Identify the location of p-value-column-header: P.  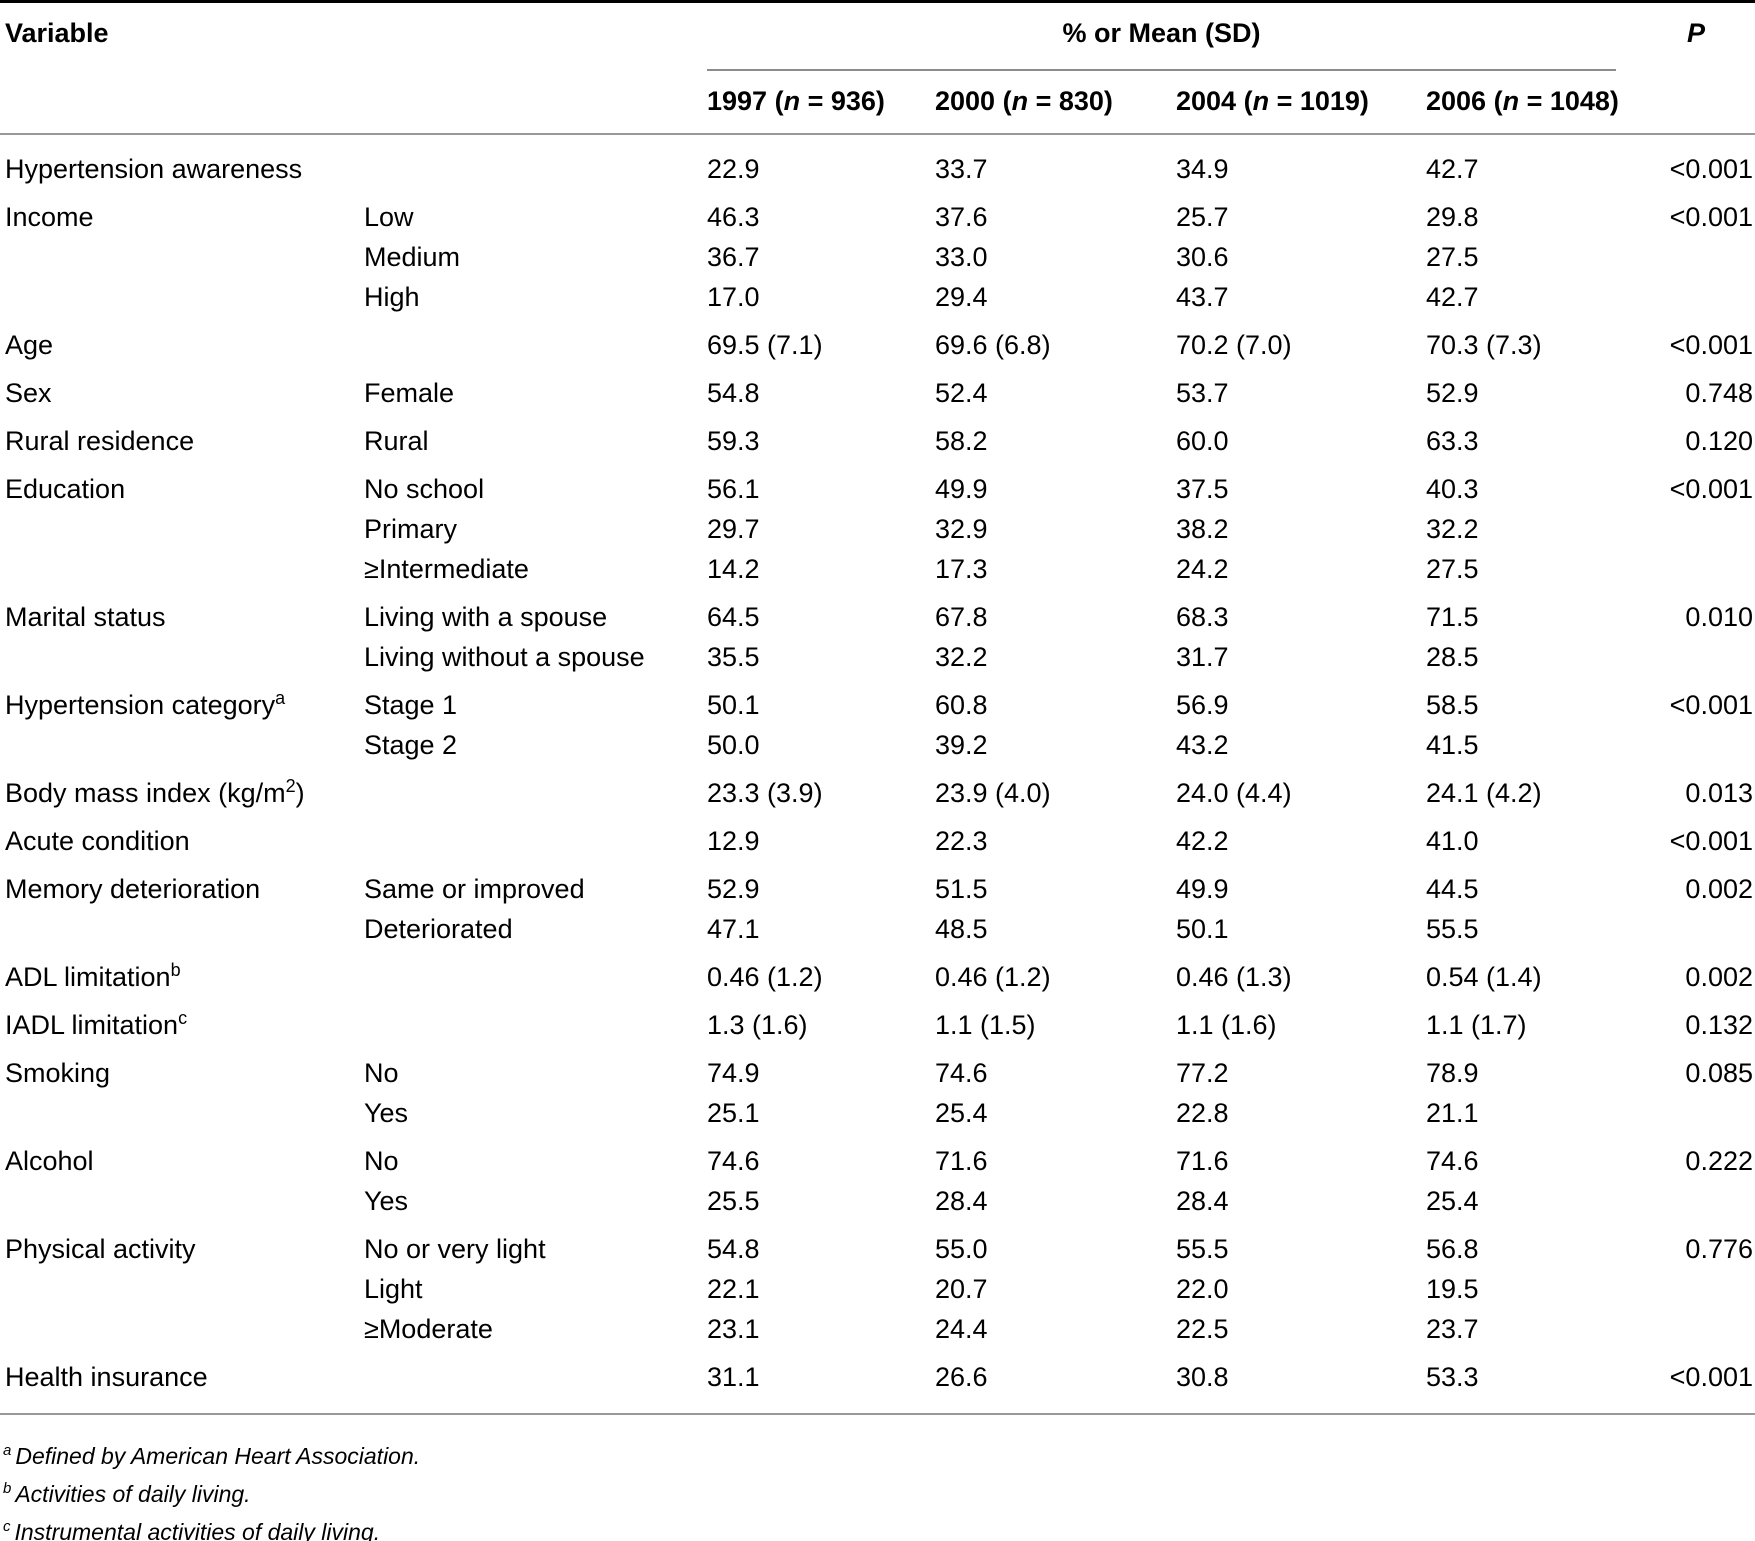
(1695, 33).